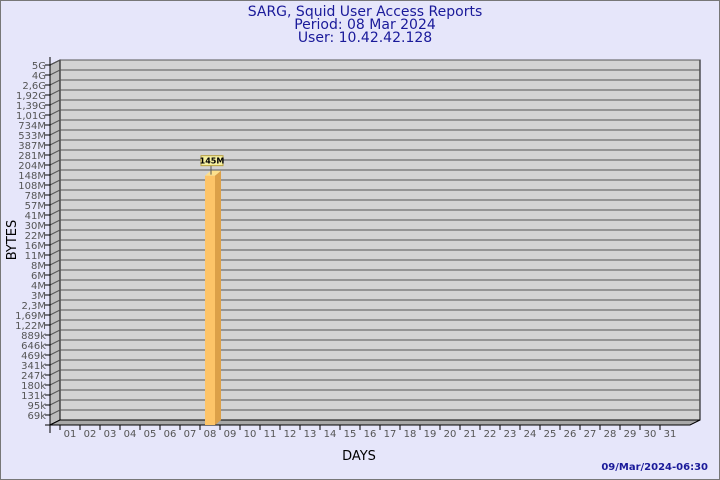  I want to click on x-tick-label: 25, so click(550, 434).